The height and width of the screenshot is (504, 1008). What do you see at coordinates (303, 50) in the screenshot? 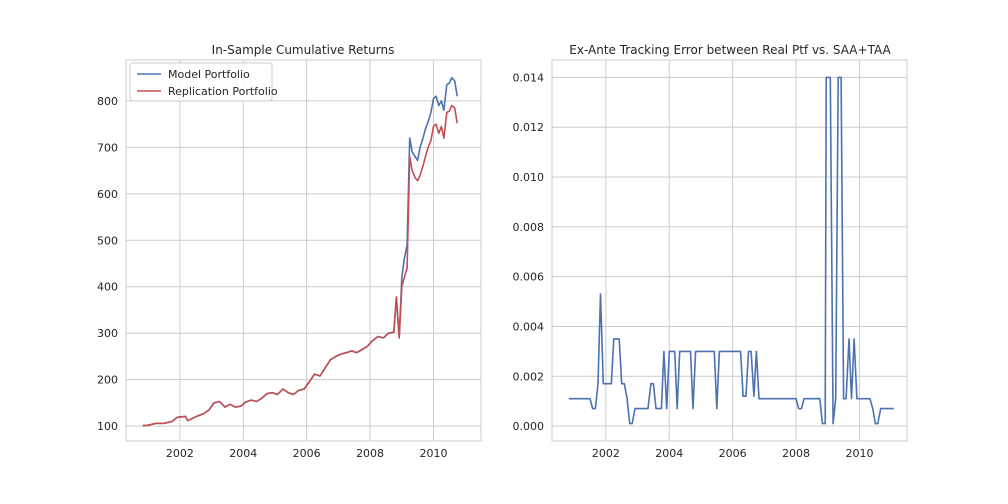
I see `left-chart-title: In-Sample Cumulative Returns` at bounding box center [303, 50].